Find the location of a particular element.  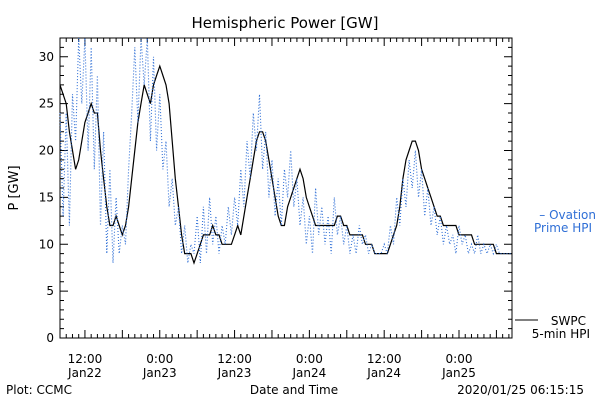

x-tick-label-date: Jan25 is located at coordinates (458, 373).